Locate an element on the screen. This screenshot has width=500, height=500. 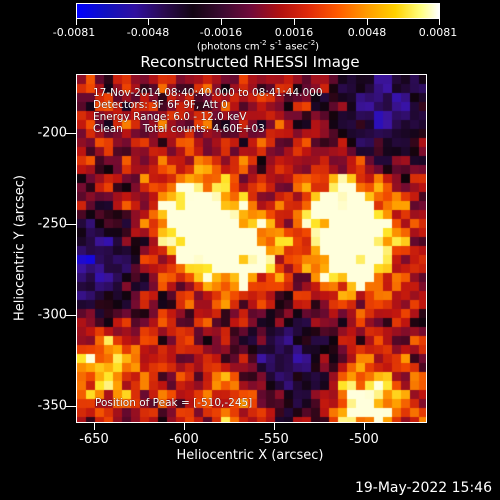
annotation-clean: Clean Total counts: 4.60E+03 is located at coordinates (179, 129).